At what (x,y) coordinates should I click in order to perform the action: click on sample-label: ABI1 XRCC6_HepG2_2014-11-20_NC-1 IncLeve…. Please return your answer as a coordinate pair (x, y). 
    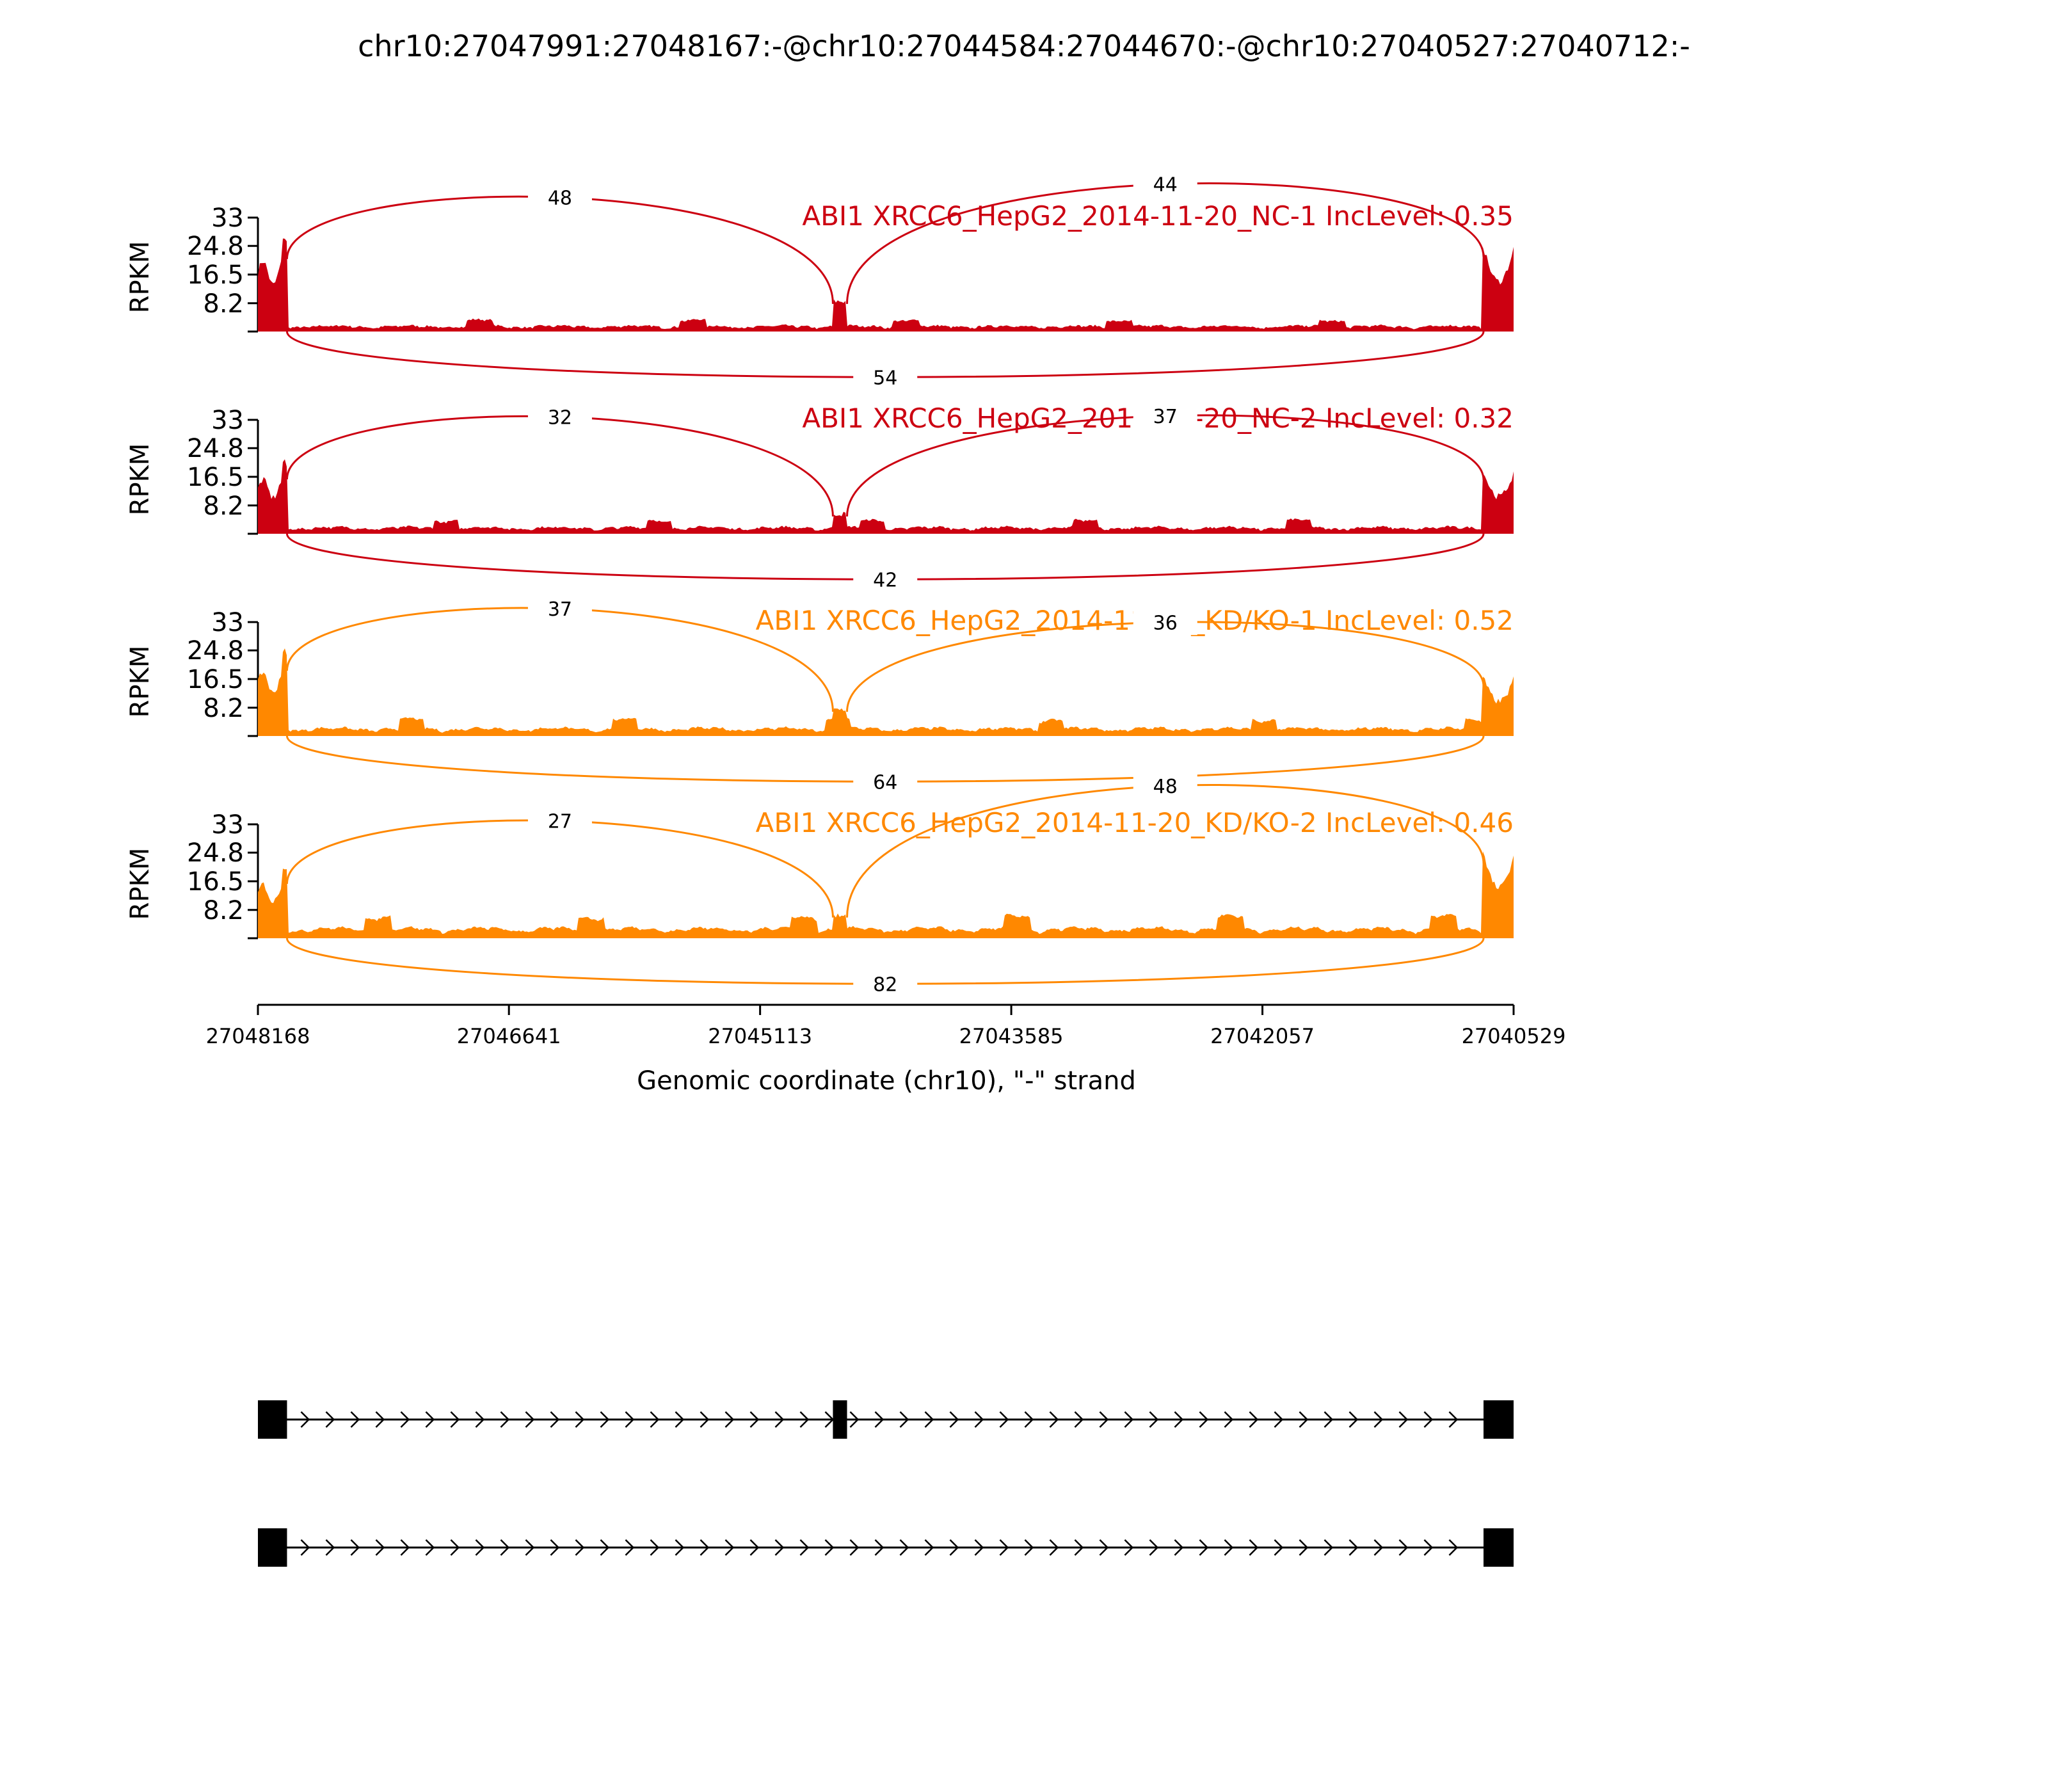
    Looking at the image, I should click on (1158, 216).